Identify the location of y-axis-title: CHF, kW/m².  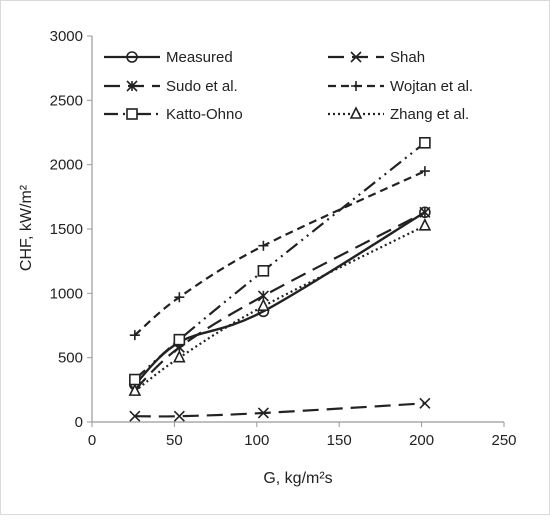
(26, 227).